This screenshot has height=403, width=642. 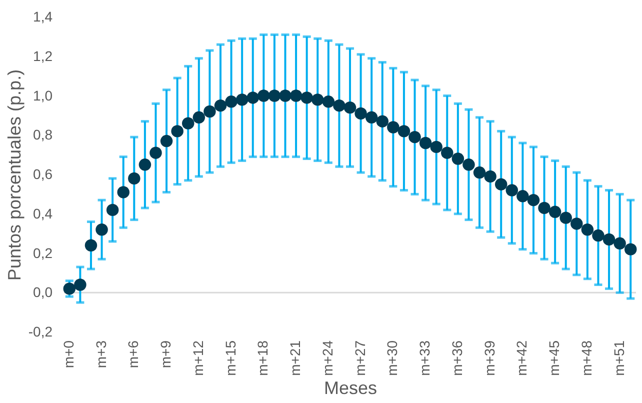 I want to click on y-tick-label: 1,0, so click(x=43, y=95).